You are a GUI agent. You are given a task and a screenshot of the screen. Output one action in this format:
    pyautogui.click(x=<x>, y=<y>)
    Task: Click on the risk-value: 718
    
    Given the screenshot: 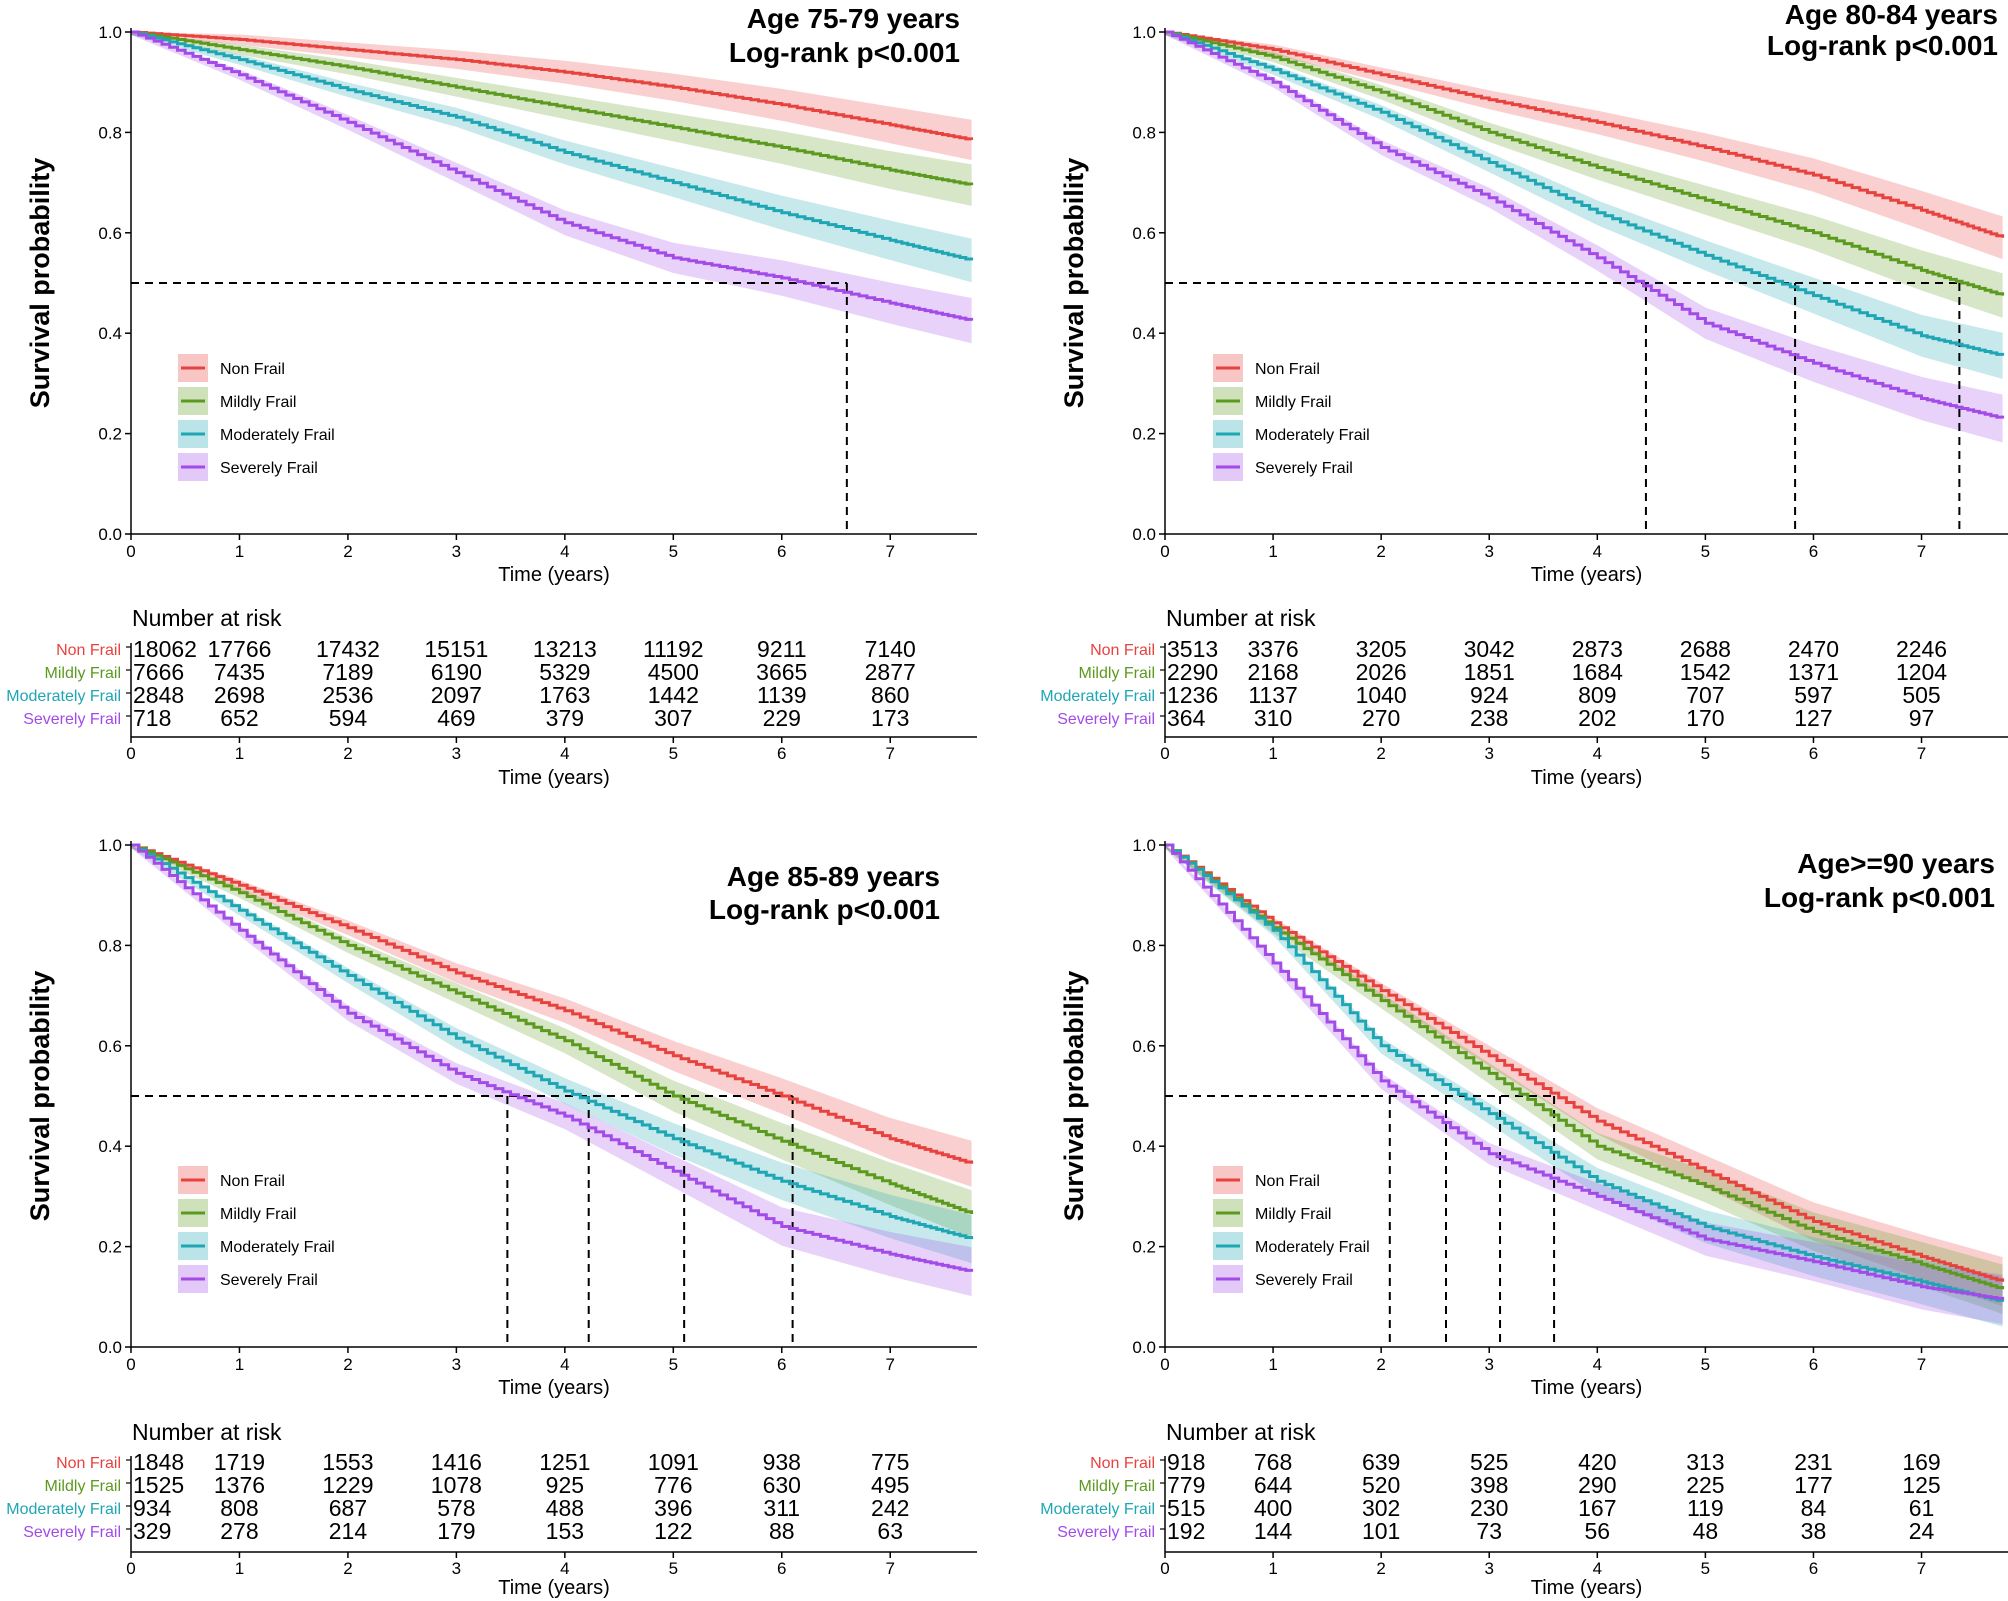 What is the action you would take?
    pyautogui.click(x=152, y=718)
    